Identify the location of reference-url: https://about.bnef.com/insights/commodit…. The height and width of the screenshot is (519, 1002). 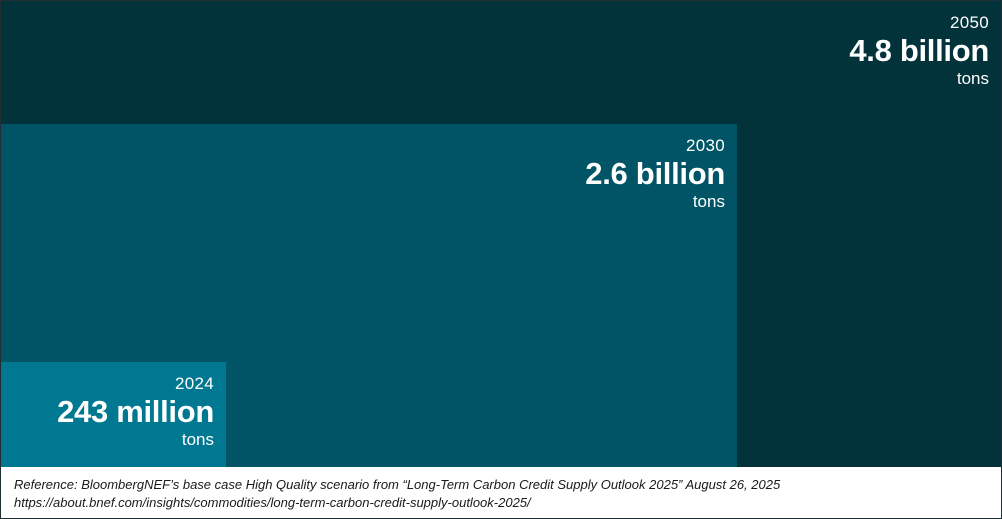
(272, 502).